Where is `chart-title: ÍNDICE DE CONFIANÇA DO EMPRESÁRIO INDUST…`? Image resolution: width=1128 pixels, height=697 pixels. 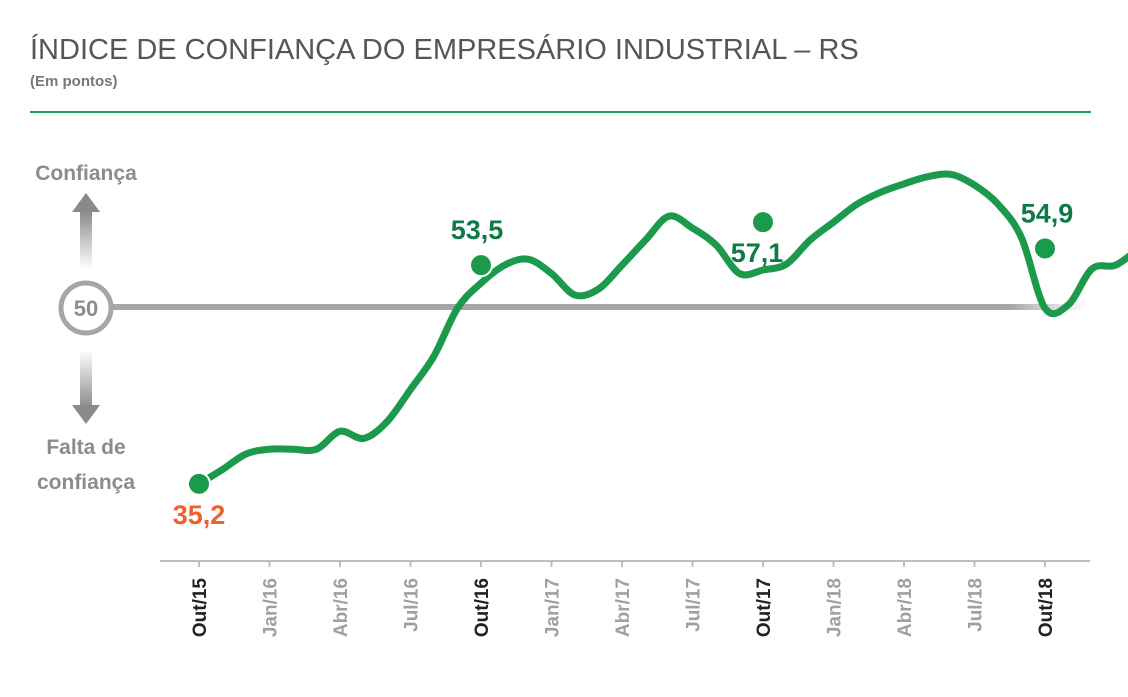 chart-title: ÍNDICE DE CONFIANÇA DO EMPRESÁRIO INDUST… is located at coordinates (444, 50).